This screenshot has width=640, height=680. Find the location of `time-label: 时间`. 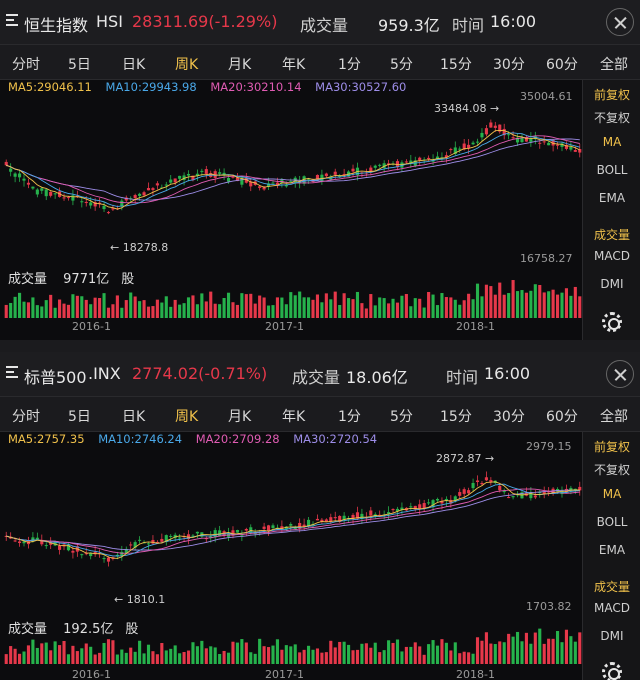

time-label: 时间 is located at coordinates (468, 25).